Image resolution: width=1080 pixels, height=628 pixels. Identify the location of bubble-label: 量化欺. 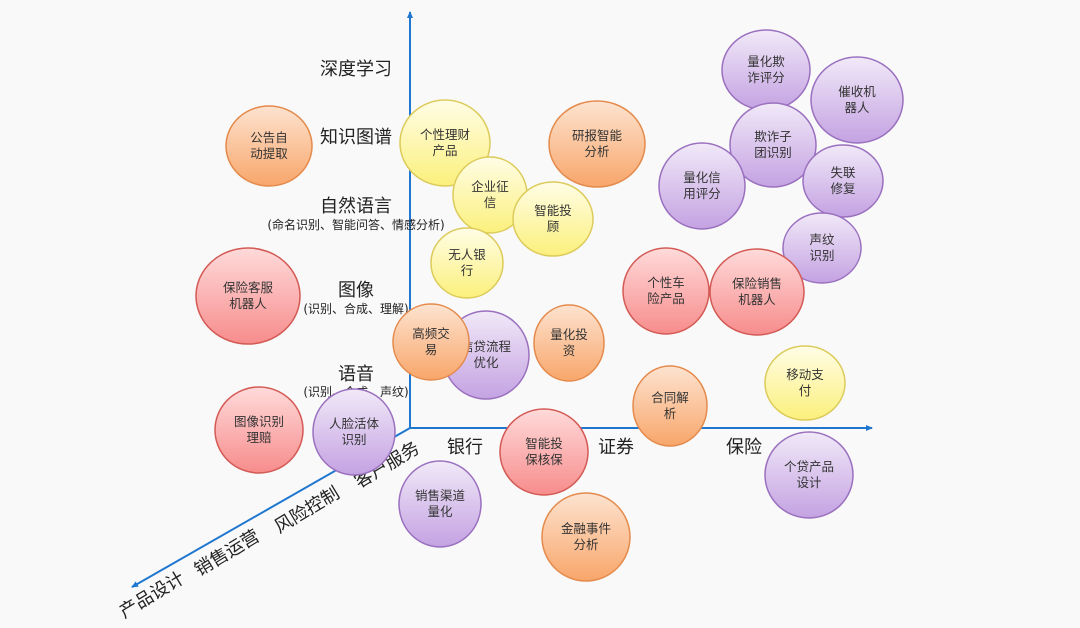
(766, 61).